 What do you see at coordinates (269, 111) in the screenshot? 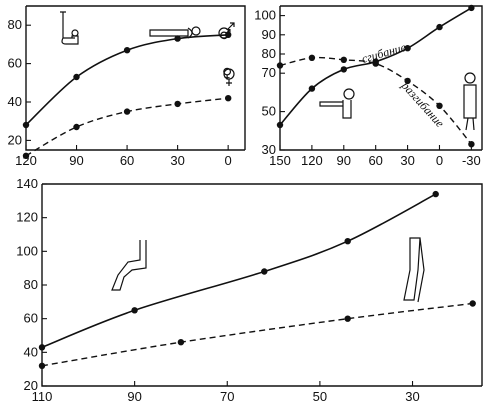
I see `y-tick-label: 50` at bounding box center [269, 111].